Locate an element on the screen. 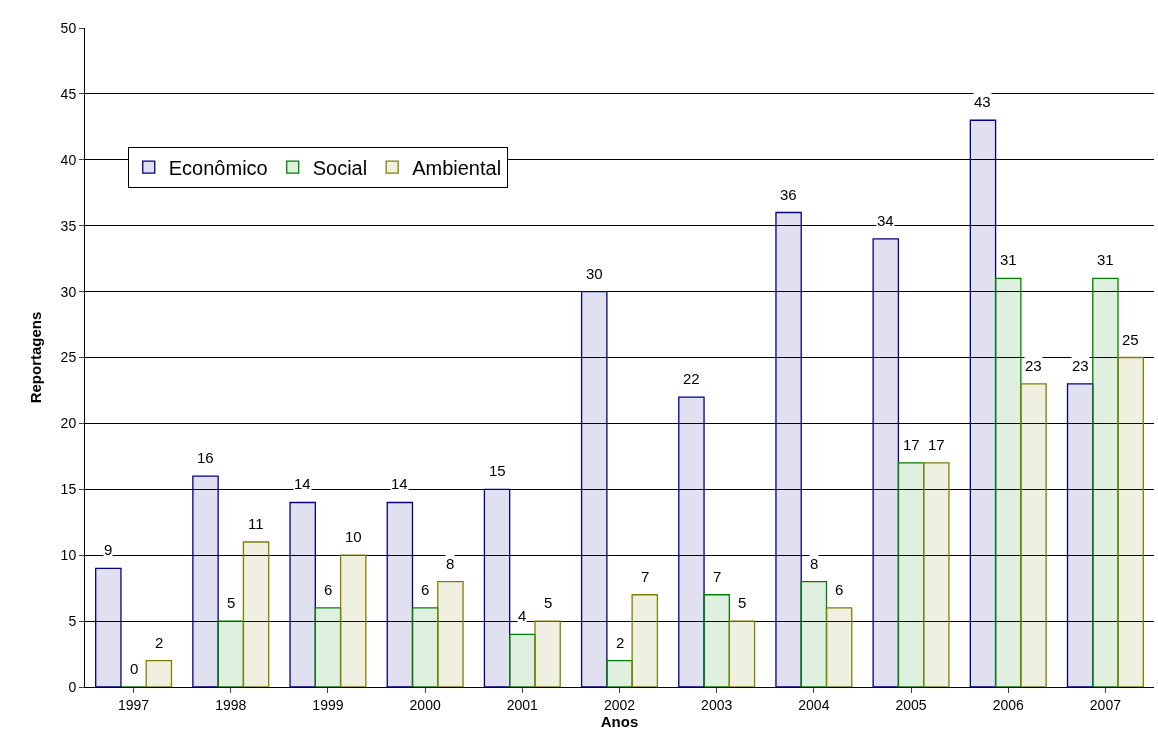 The height and width of the screenshot is (753, 1158). data-label: 10 is located at coordinates (353, 536).